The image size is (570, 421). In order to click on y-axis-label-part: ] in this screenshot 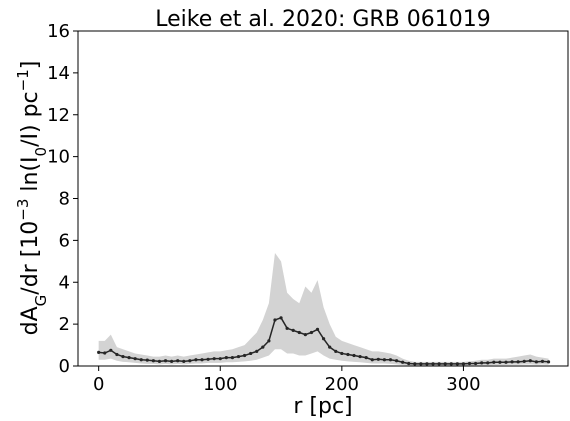, I will do `click(30, 65)`.